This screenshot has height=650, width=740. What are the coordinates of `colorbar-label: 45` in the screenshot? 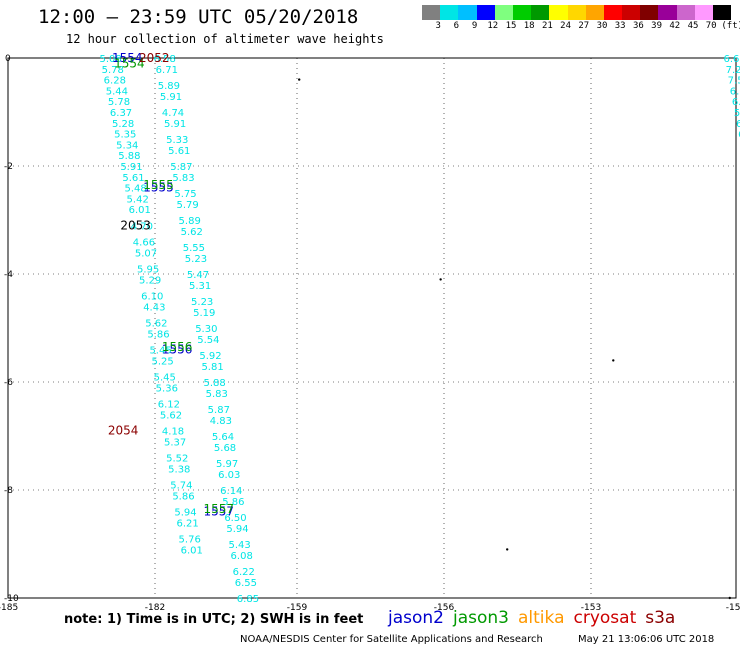 It's located at (693, 26).